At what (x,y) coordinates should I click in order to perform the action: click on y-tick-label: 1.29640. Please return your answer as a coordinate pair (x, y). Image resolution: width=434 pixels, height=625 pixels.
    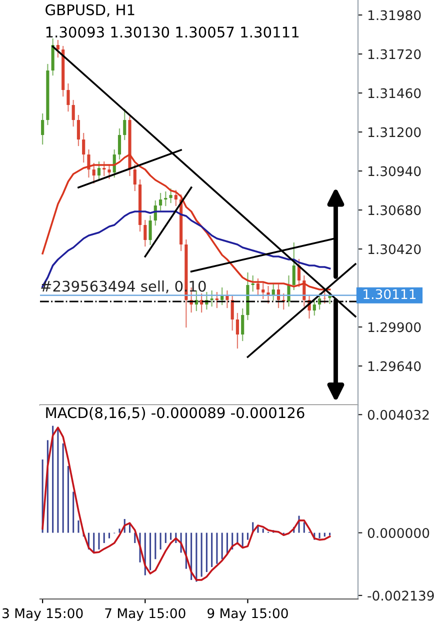
    Looking at the image, I should click on (394, 366).